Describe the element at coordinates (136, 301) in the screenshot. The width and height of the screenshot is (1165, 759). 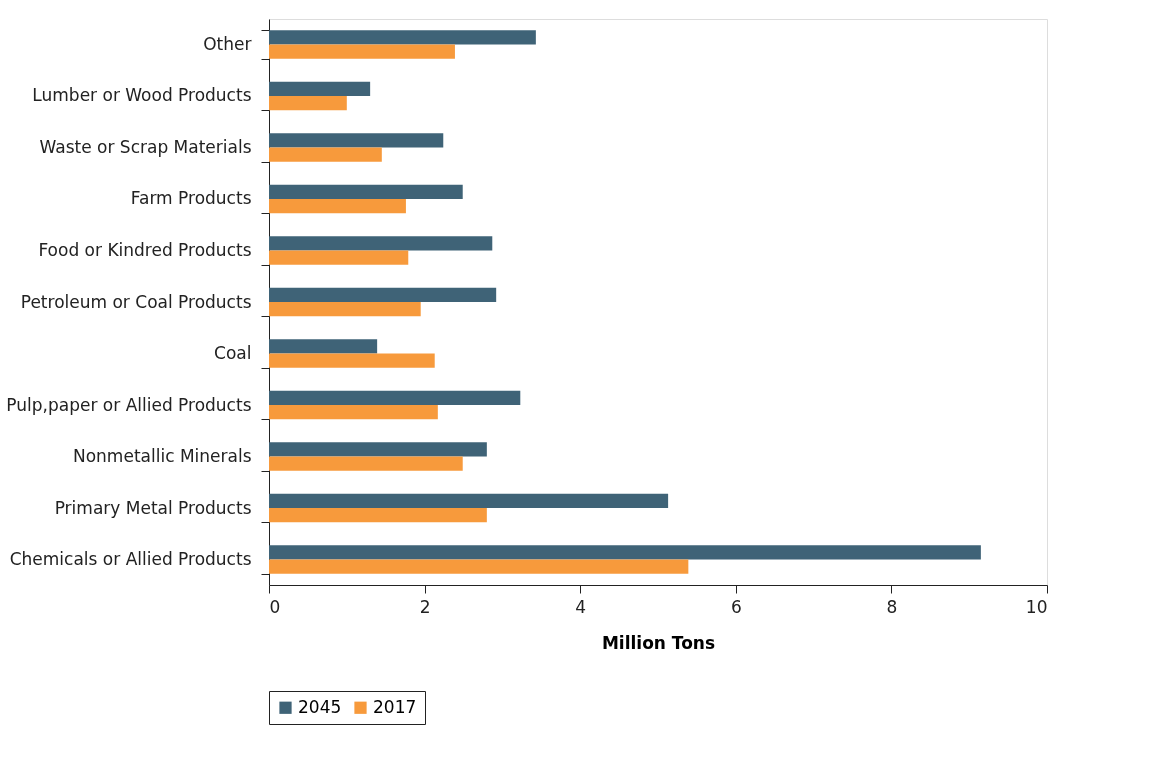
I see `y-tick-label: Petroleum or Coal Products` at that location.